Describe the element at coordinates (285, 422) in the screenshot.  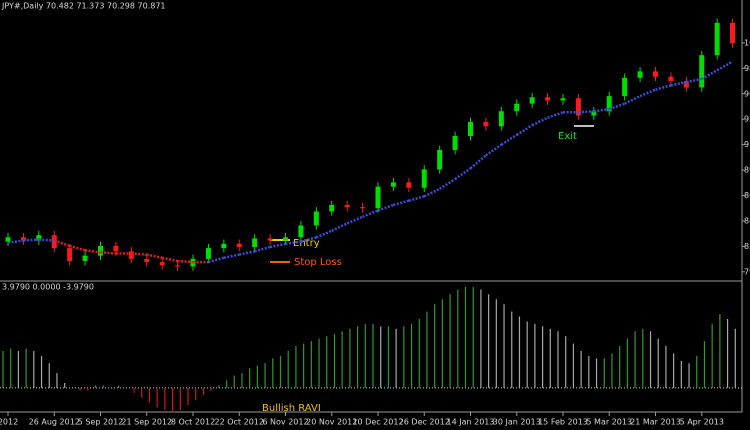
I see `x-tick-label: 6 Nov 2012` at that location.